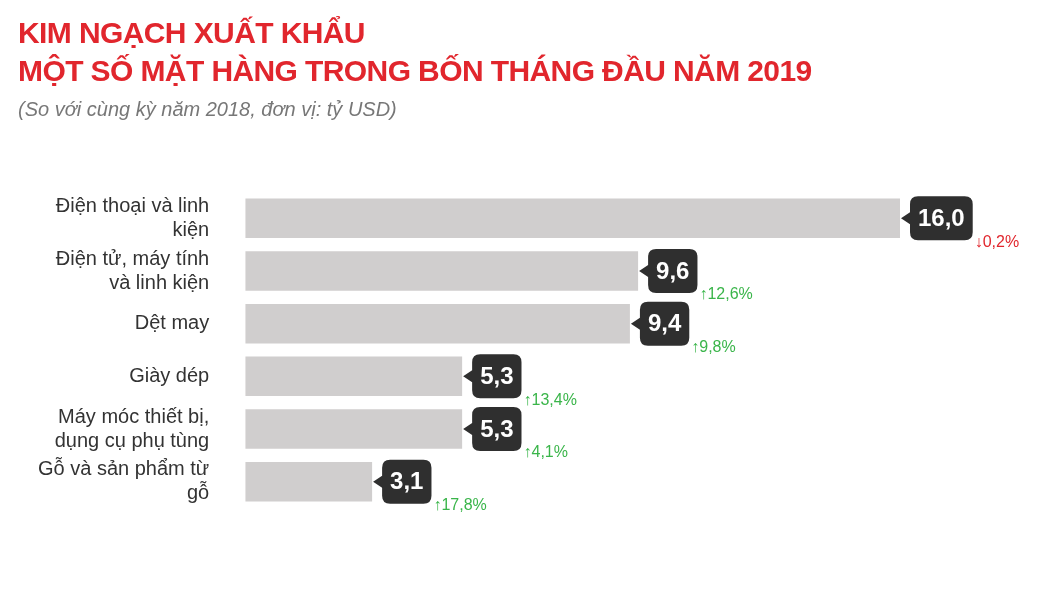 This screenshot has height=598, width=1040. What do you see at coordinates (545, 452) in the screenshot?
I see `annotation: ↑4,1%` at bounding box center [545, 452].